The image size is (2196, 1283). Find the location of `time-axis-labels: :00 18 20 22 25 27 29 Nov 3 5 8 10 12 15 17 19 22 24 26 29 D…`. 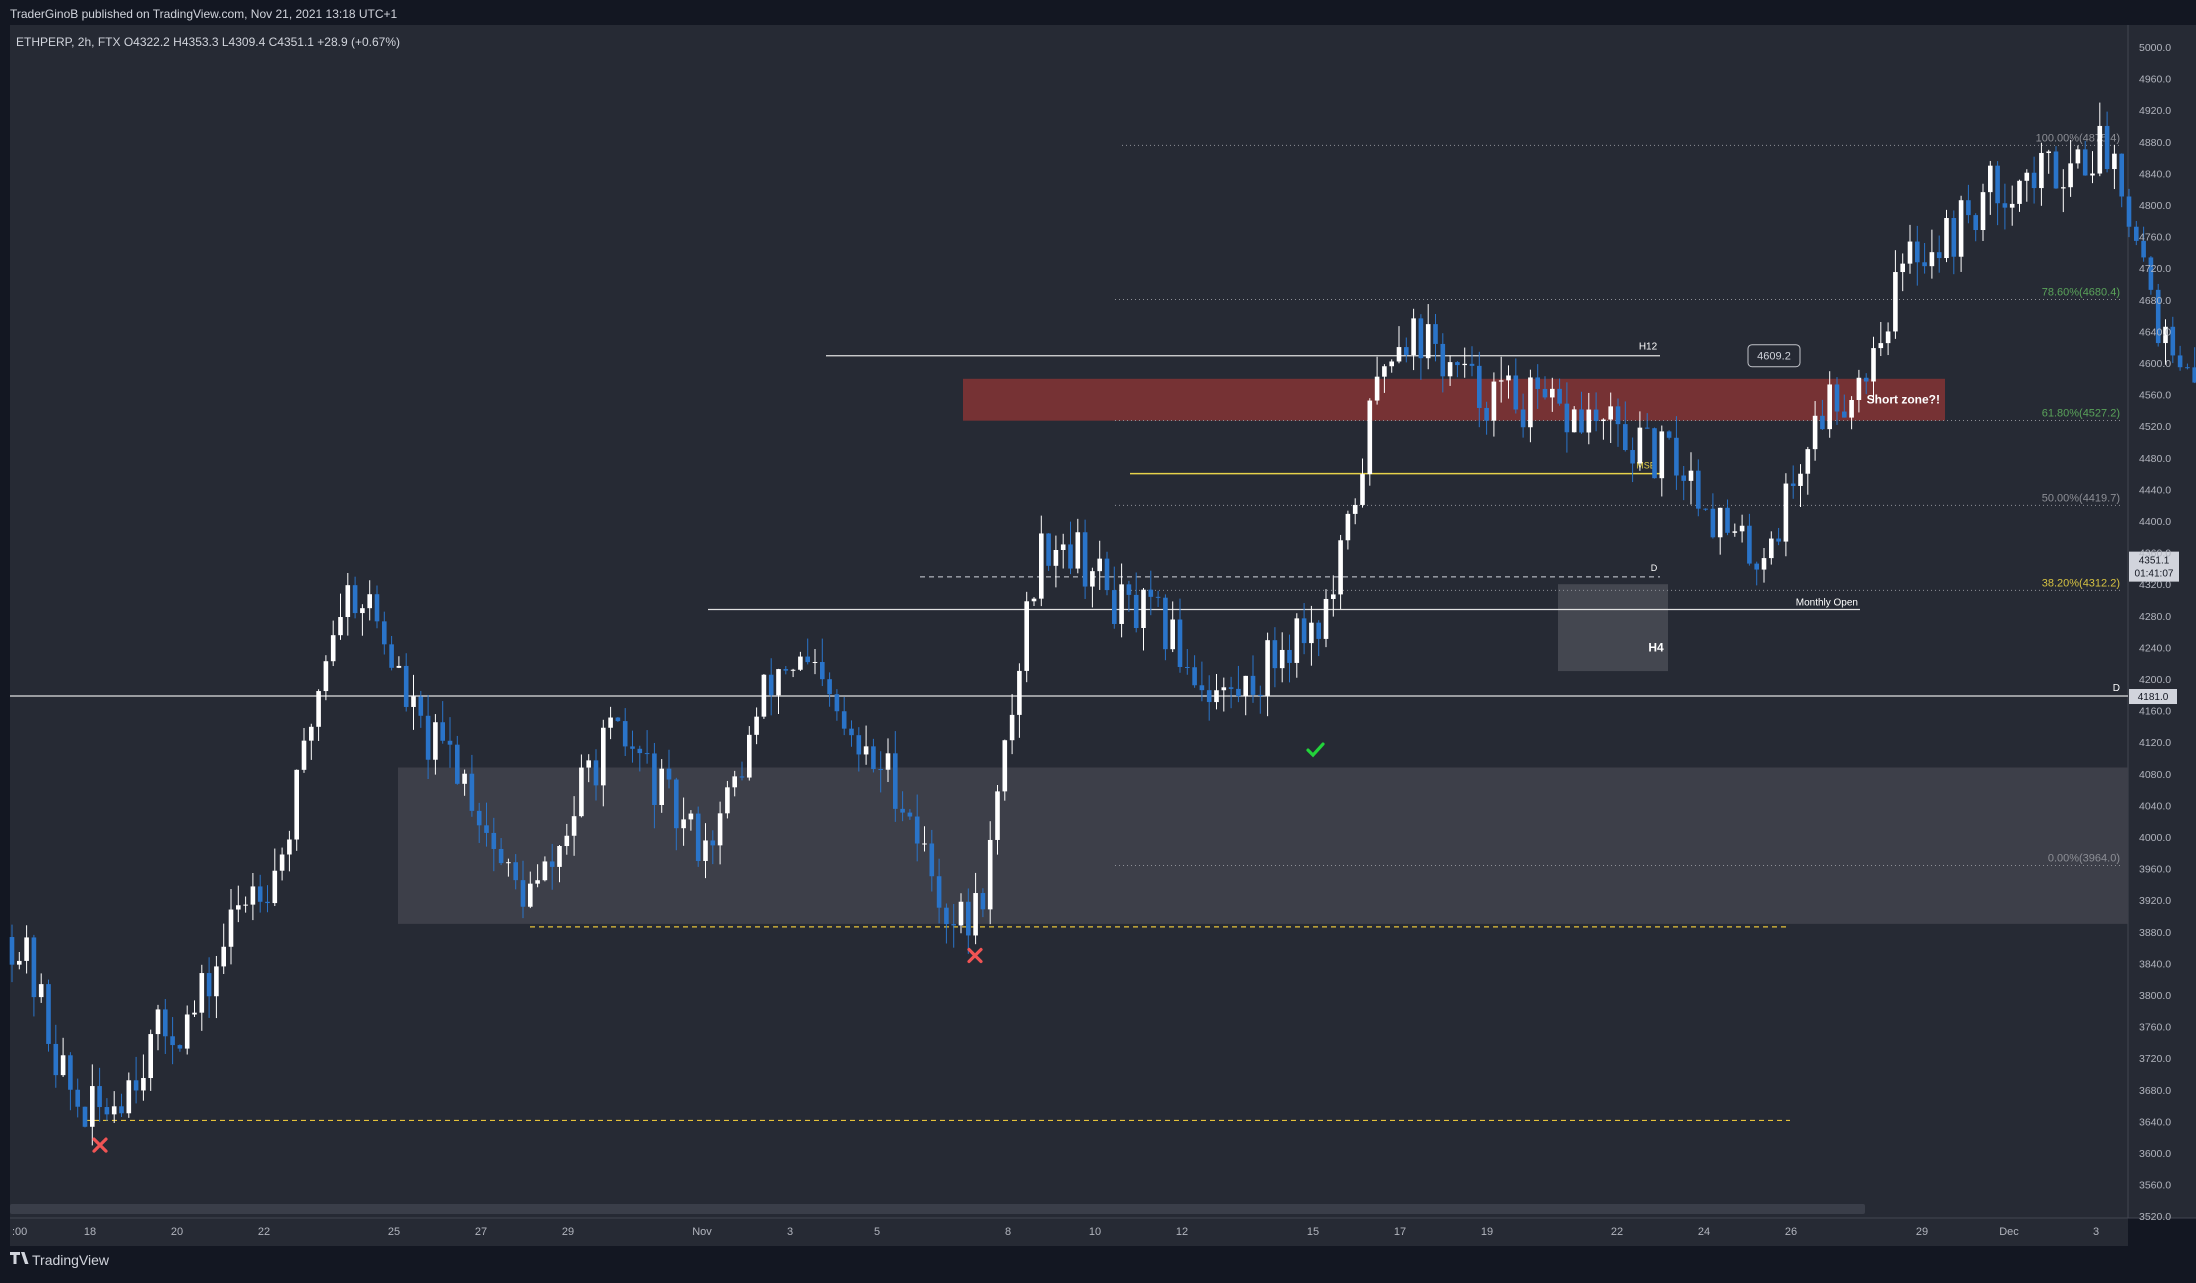

time-axis-labels: :00 18 20 22 25 27 29 Nov 3 5 8 10 12 15 17 19 22 24 26 29 D… is located at coordinates (1055, 1232).